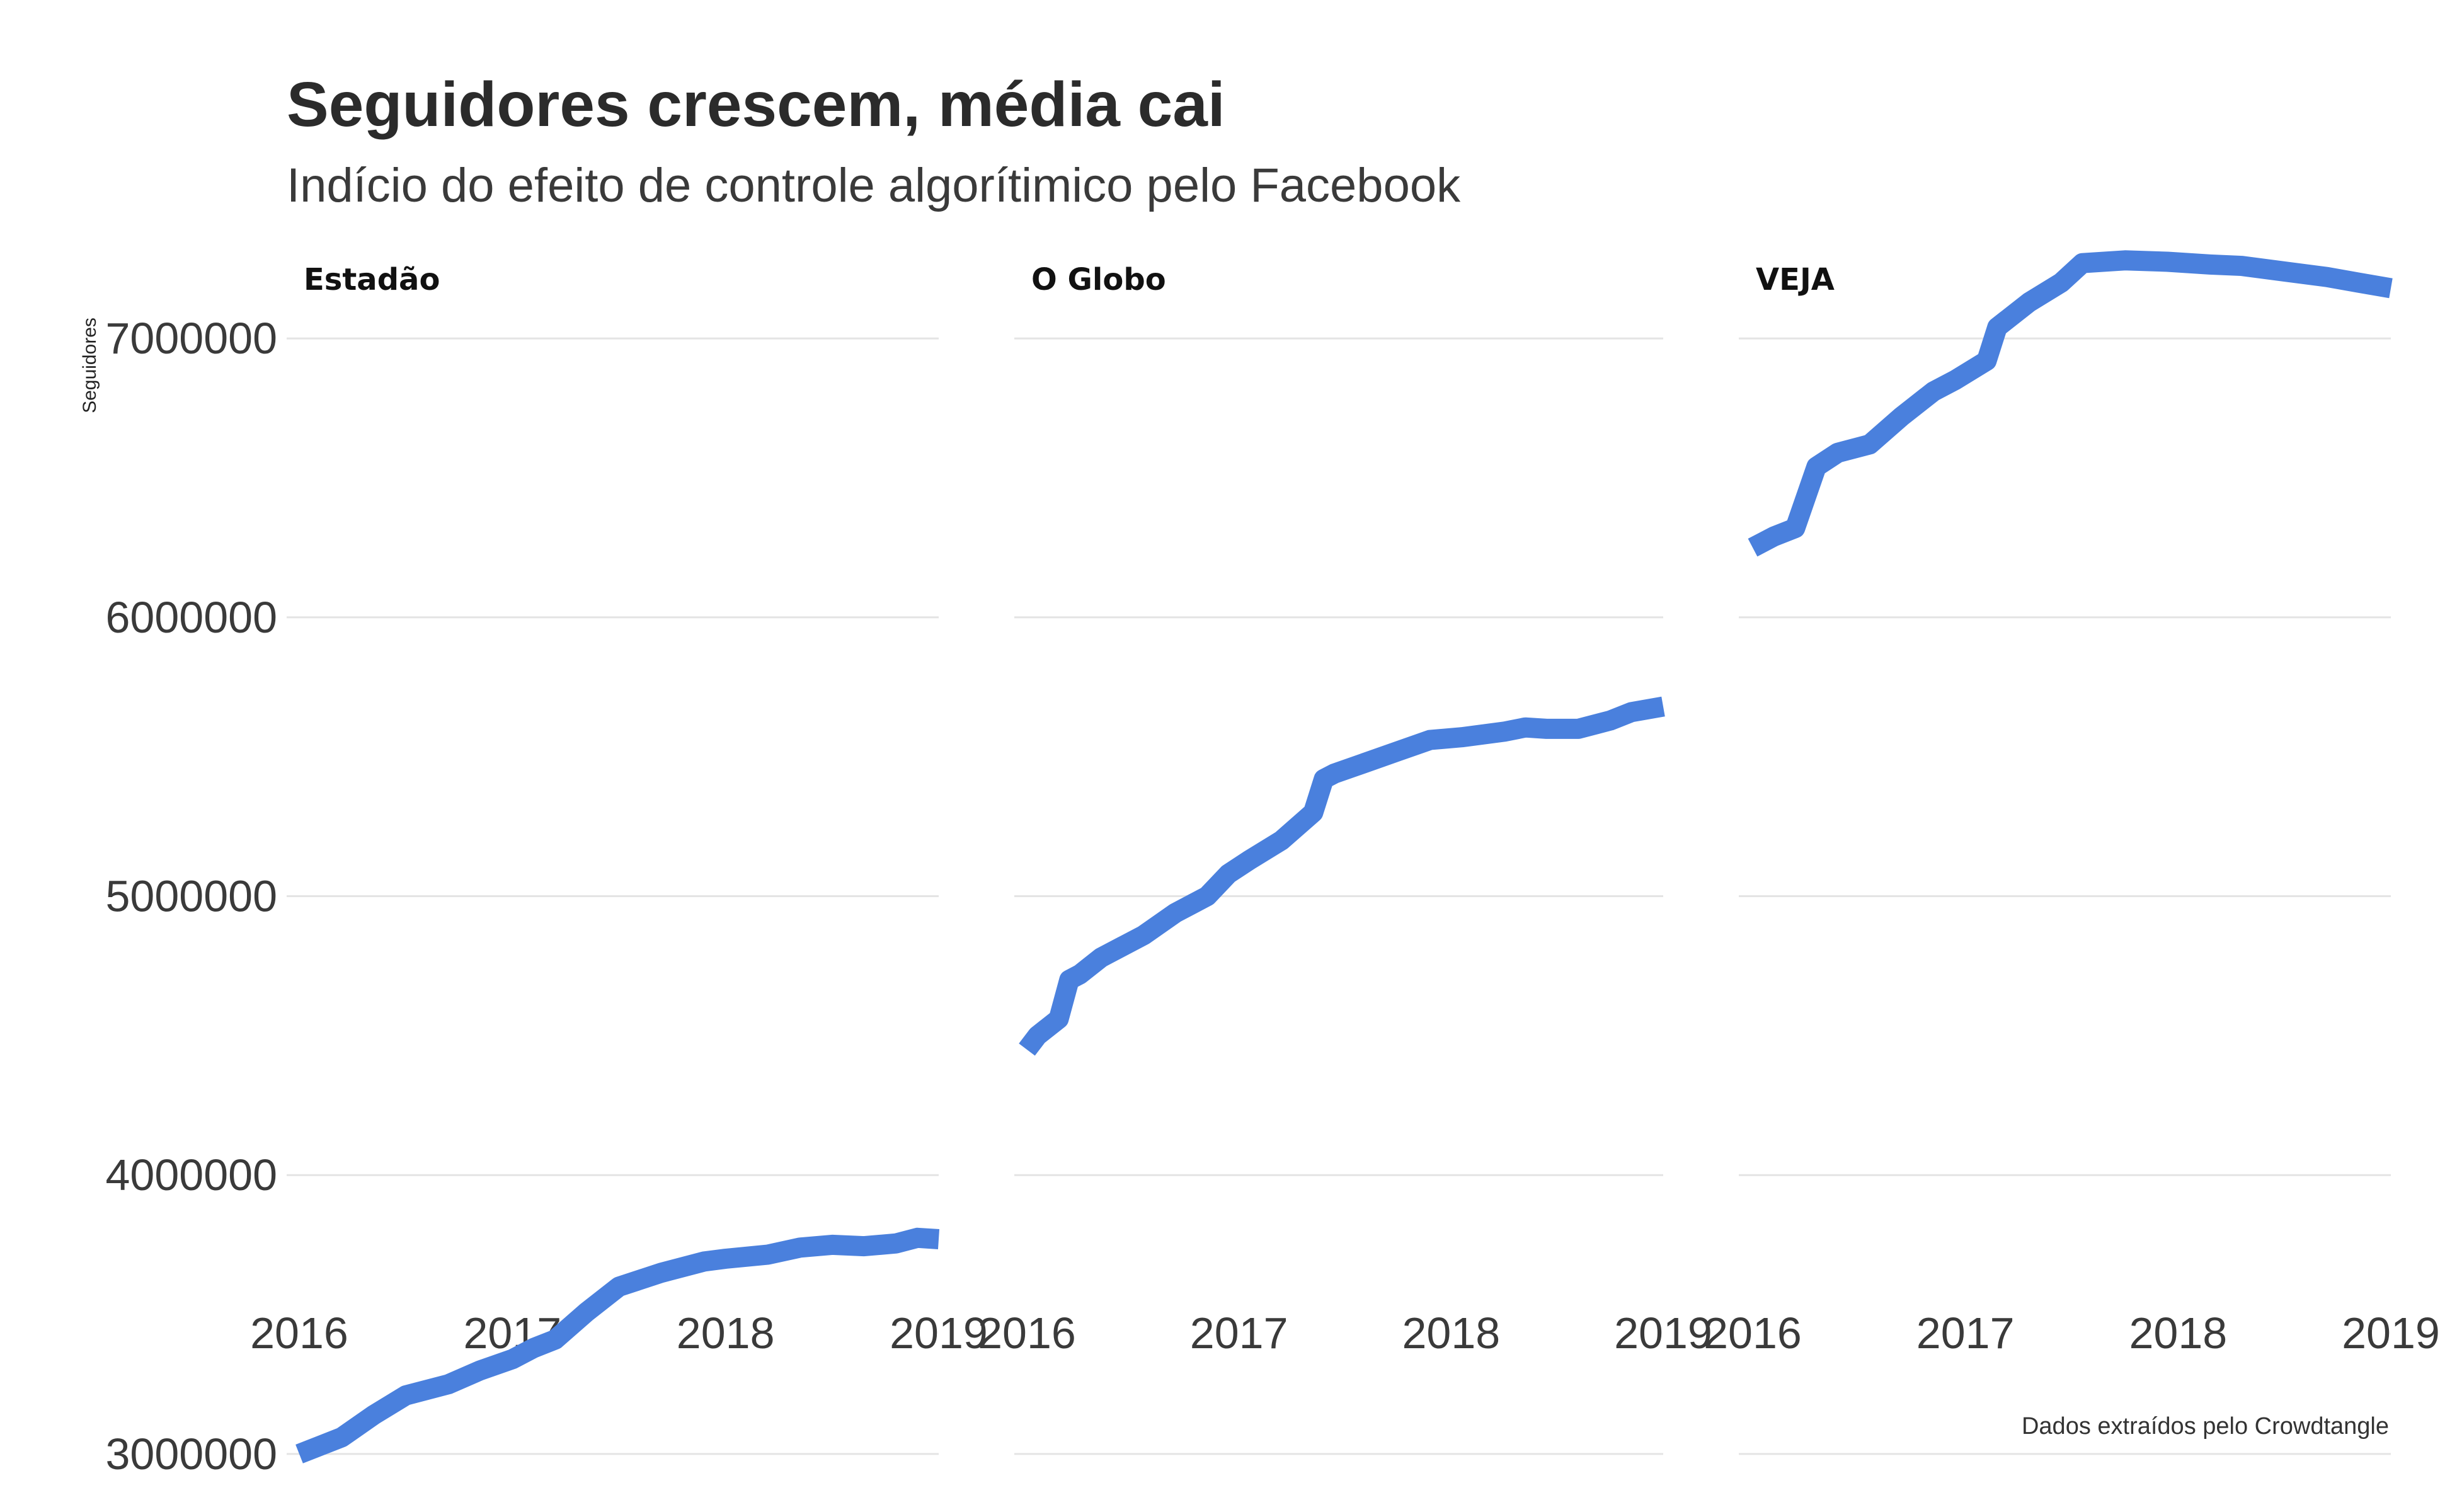 The image size is (2457, 1512). I want to click on facet-label: O Globo, so click(1098, 279).